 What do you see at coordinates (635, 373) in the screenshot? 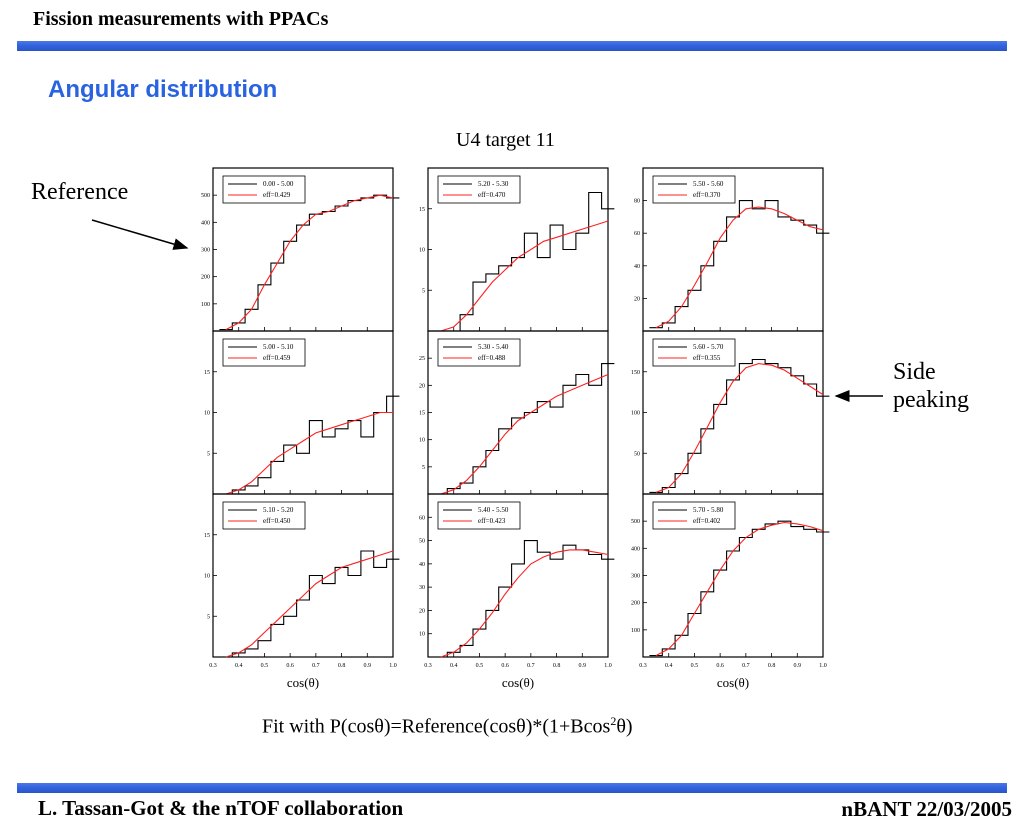
I see `y-tick-label: 150` at bounding box center [635, 373].